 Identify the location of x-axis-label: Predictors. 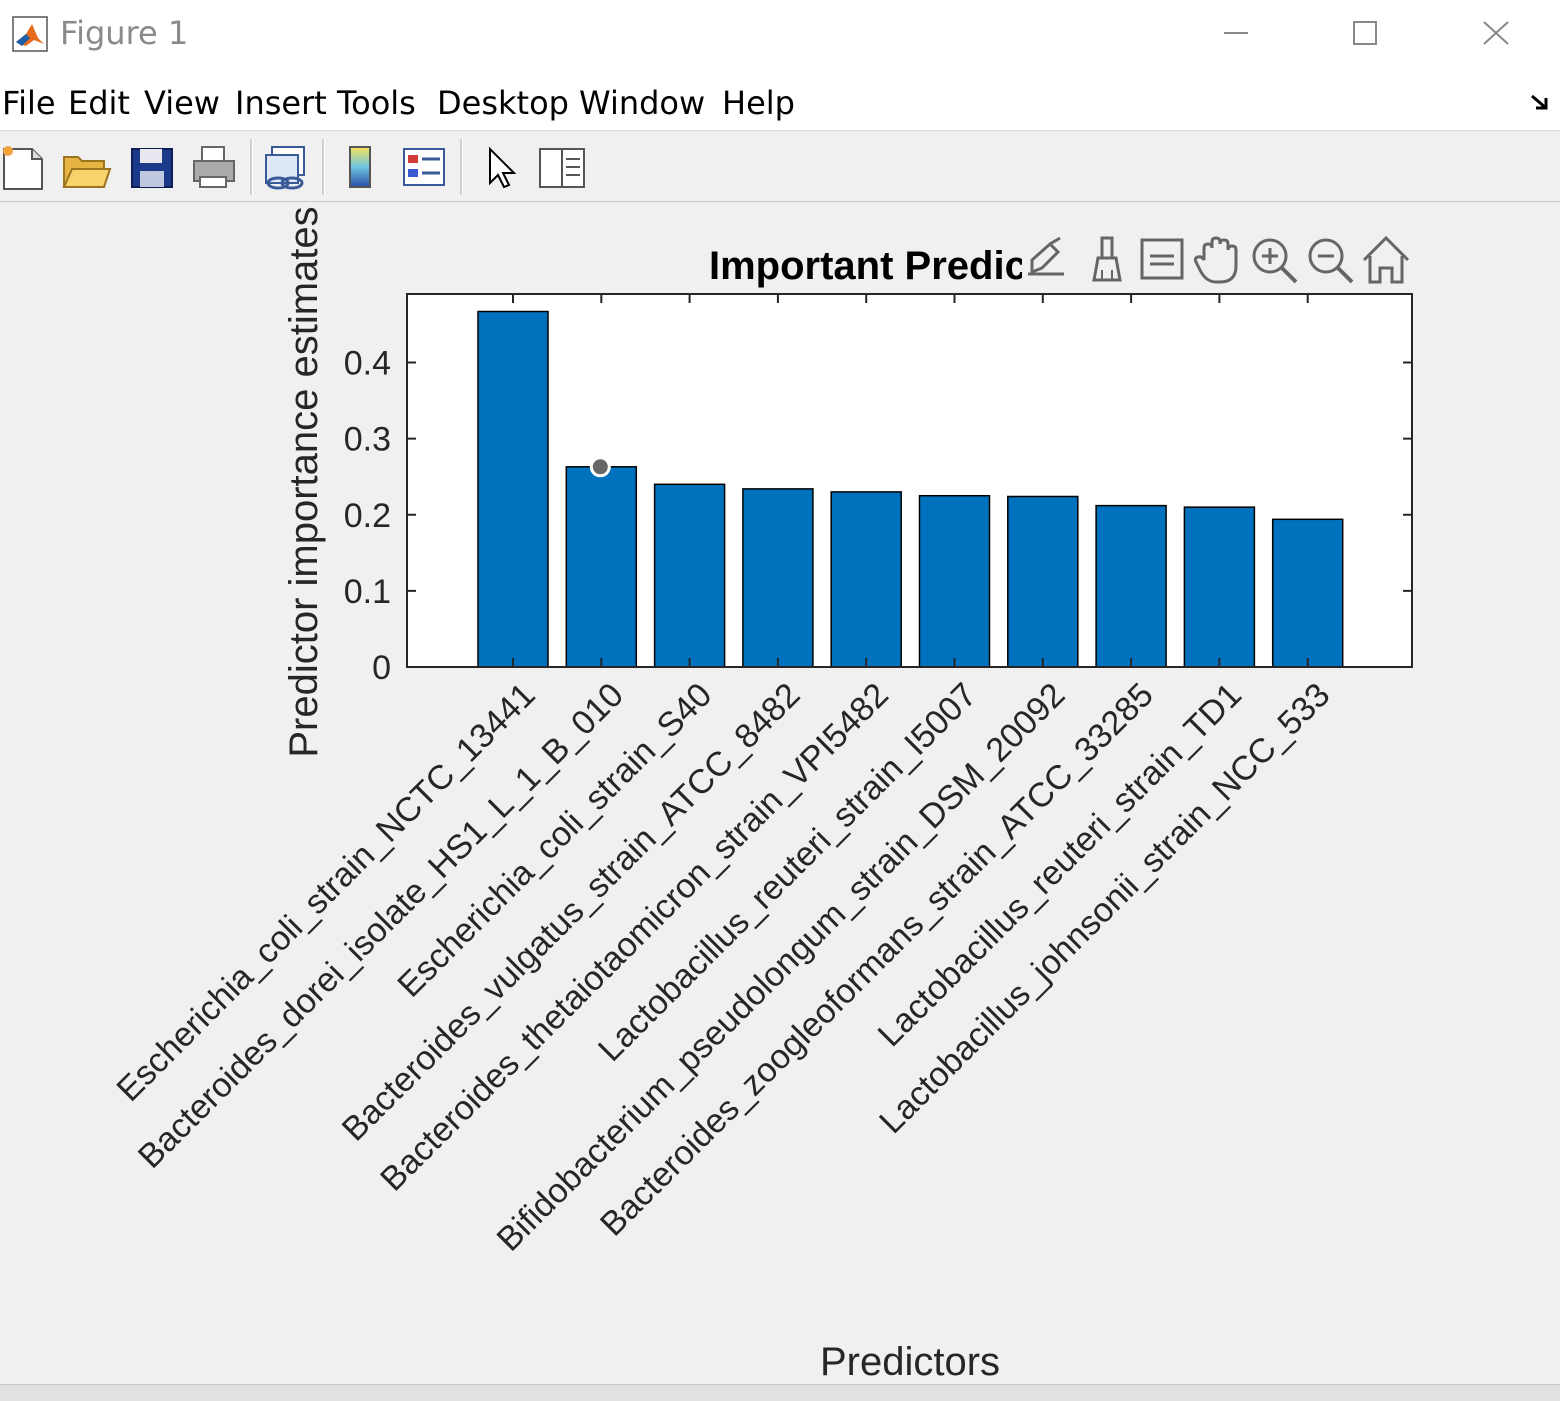
(910, 1362).